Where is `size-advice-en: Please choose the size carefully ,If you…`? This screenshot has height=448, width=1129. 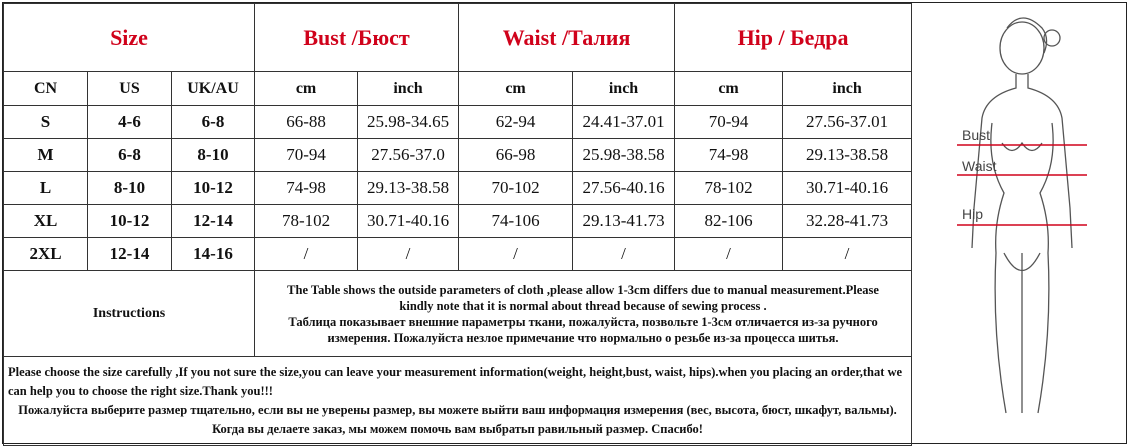 size-advice-en: Please choose the size carefully ,If you… is located at coordinates (455, 381).